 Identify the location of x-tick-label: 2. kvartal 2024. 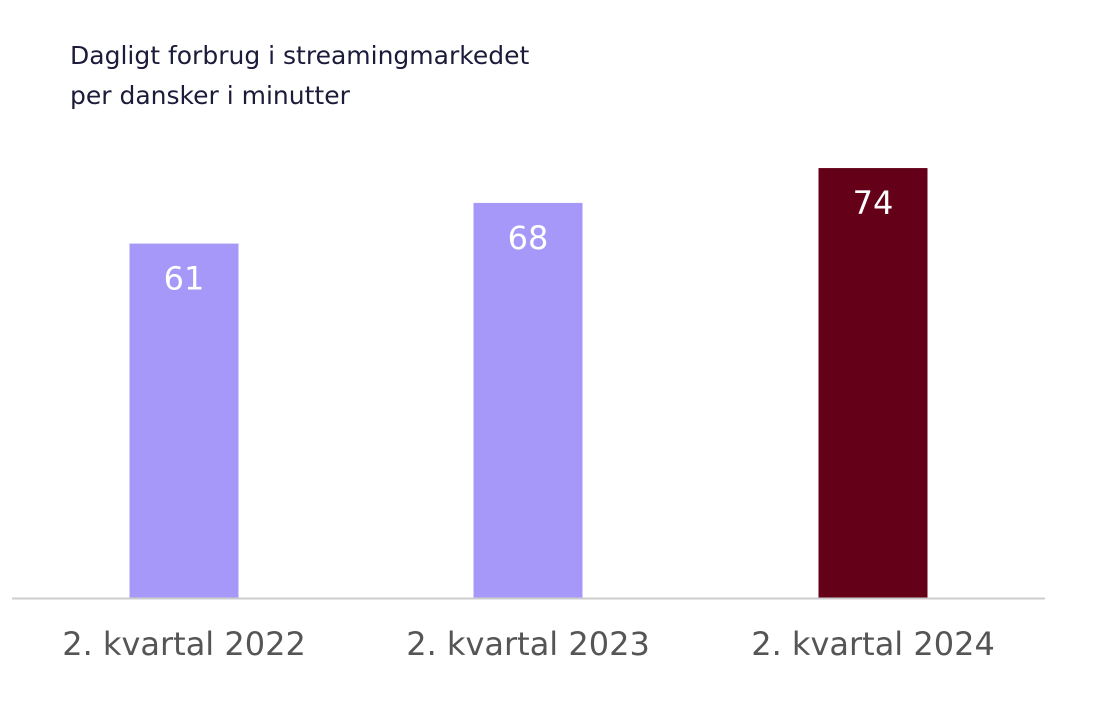
(873, 644).